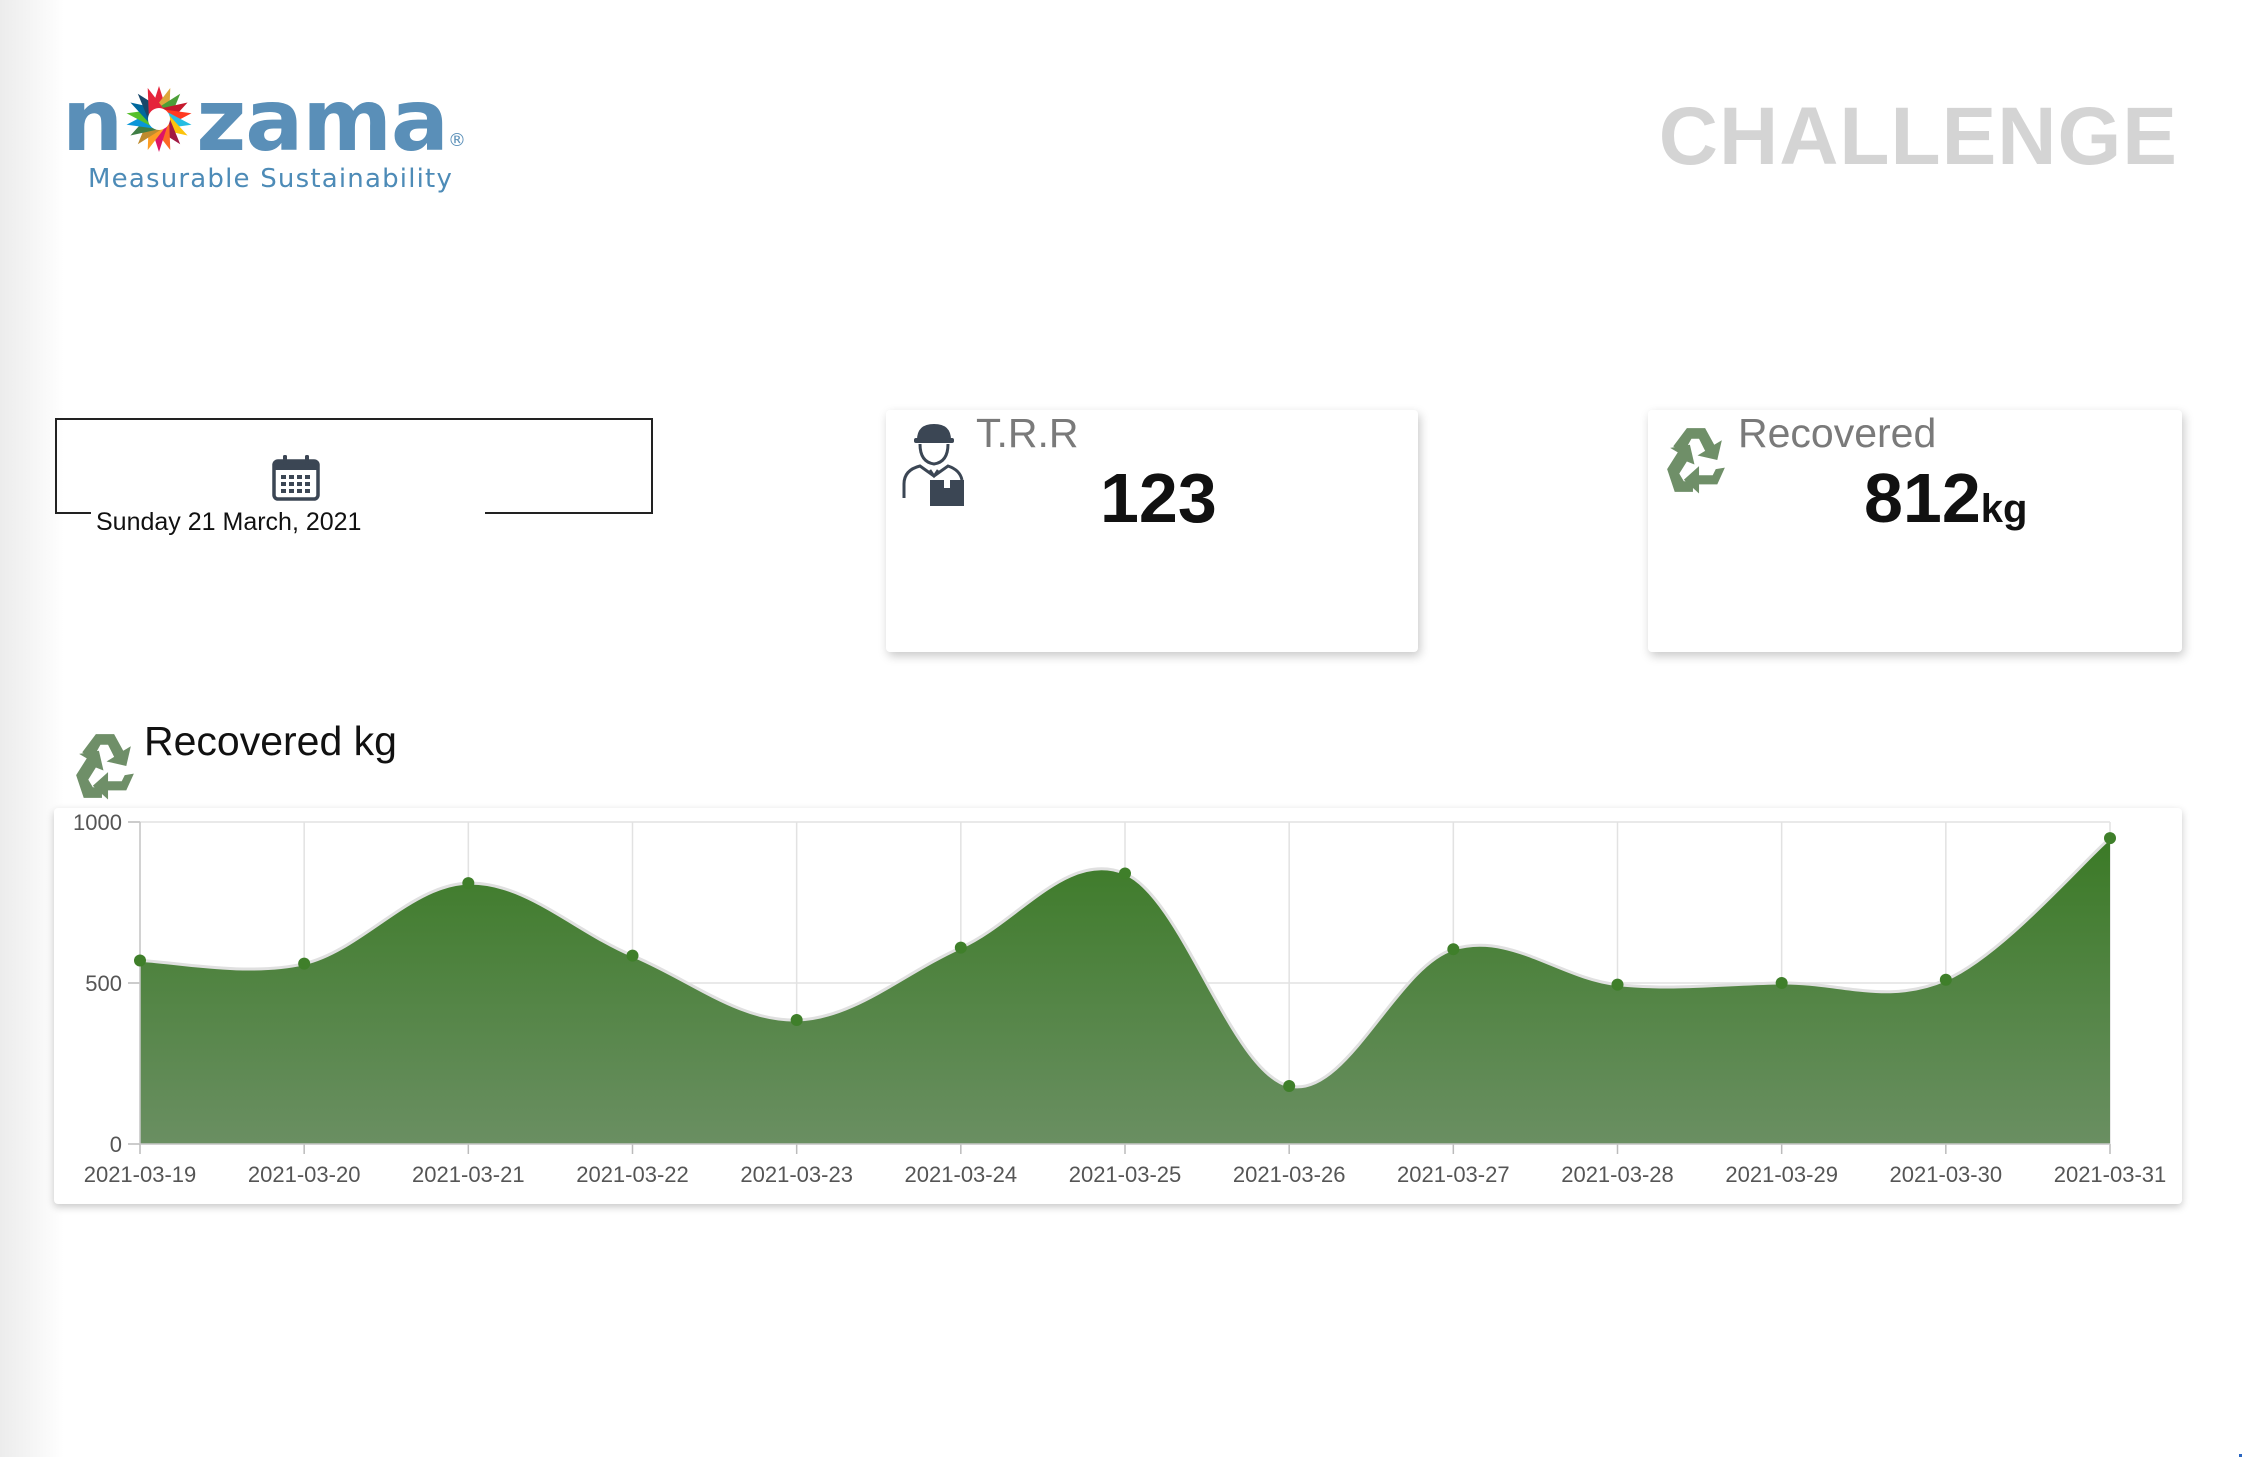 Image resolution: width=2242 pixels, height=1457 pixels. Describe the element at coordinates (468, 1174) in the screenshot. I see `x-tick-label: 2021-03-21` at that location.